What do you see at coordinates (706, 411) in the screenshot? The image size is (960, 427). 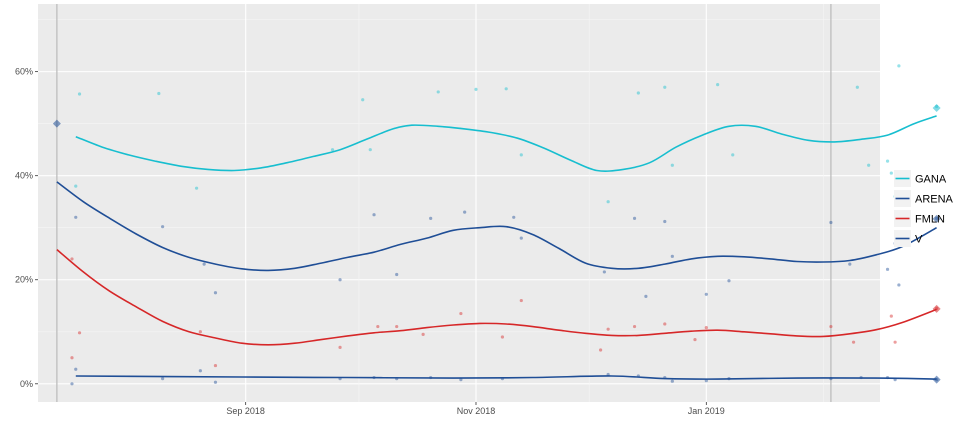 I see `x-tick-label: Jan 2019` at bounding box center [706, 411].